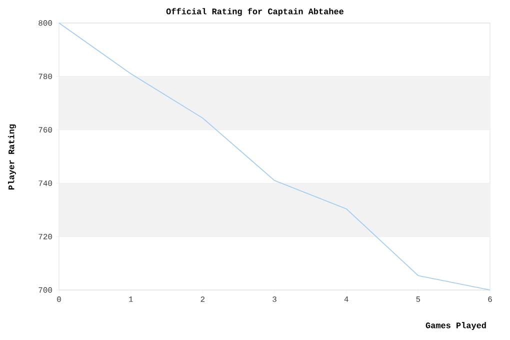 The image size is (510, 340). Describe the element at coordinates (255, 12) in the screenshot. I see `chart-title: Official Rating for Captain Abtahee` at that location.